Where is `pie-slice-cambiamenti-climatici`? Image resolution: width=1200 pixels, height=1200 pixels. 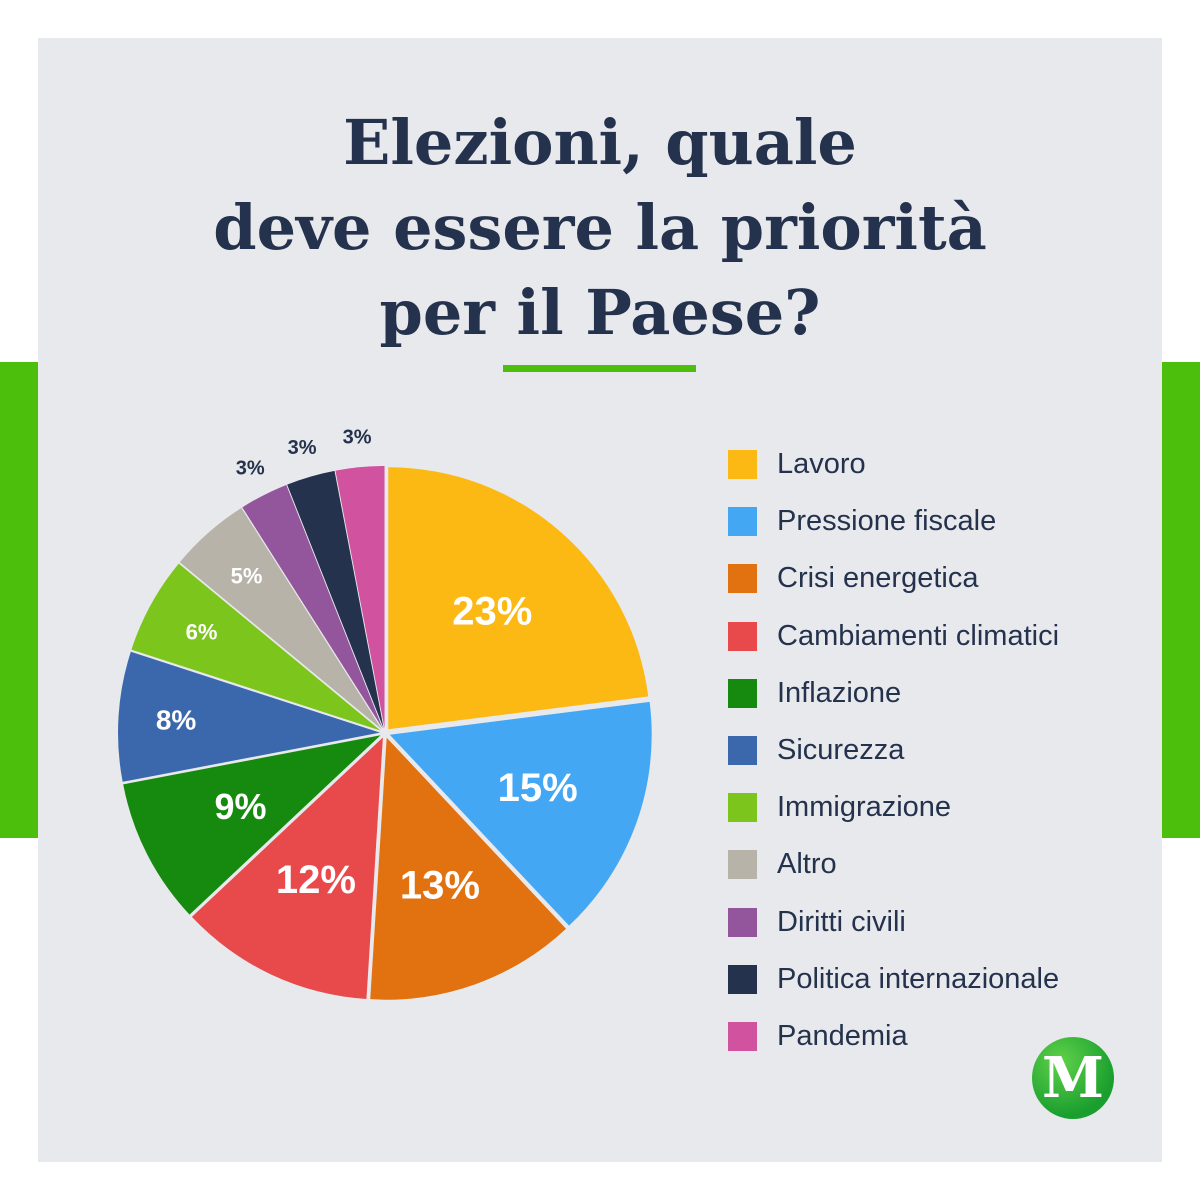 pie-slice-cambiamenti-climatici is located at coordinates (287, 868).